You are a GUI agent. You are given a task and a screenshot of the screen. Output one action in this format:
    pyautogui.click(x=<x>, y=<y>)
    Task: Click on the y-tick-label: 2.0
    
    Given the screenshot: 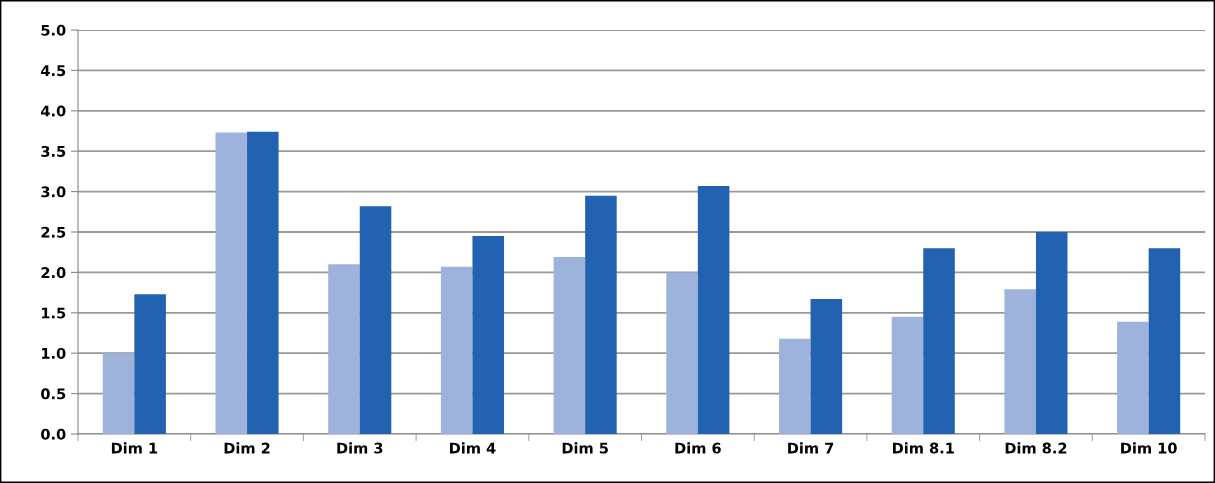 What is the action you would take?
    pyautogui.click(x=53, y=273)
    